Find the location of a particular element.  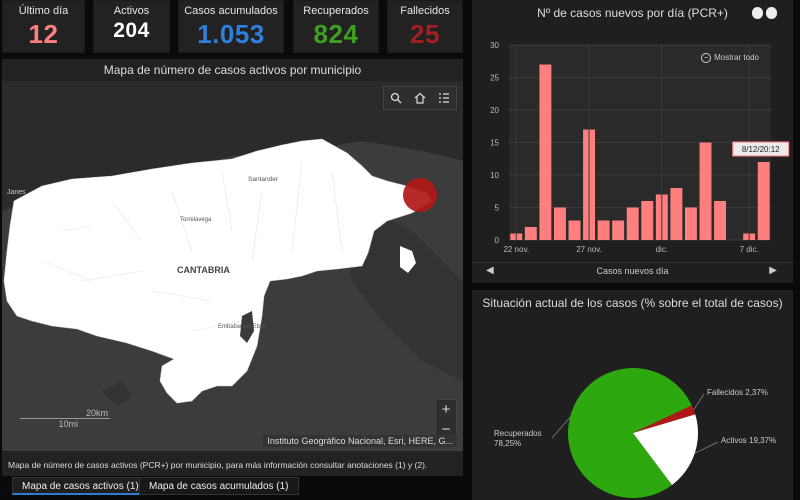

info-icon is located at coordinates (771, 13).